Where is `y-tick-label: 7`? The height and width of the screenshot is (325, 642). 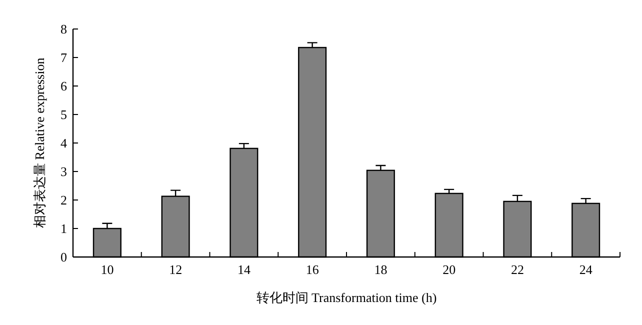 y-tick-label: 7 is located at coordinates (64, 57).